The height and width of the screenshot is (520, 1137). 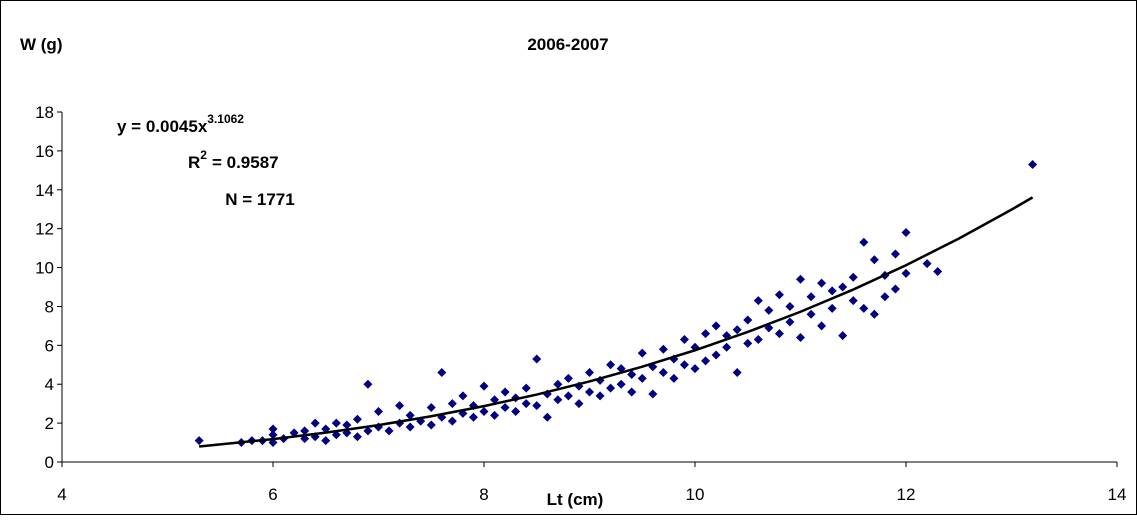 What do you see at coordinates (44, 190) in the screenshot?
I see `y-tick-label: 14` at bounding box center [44, 190].